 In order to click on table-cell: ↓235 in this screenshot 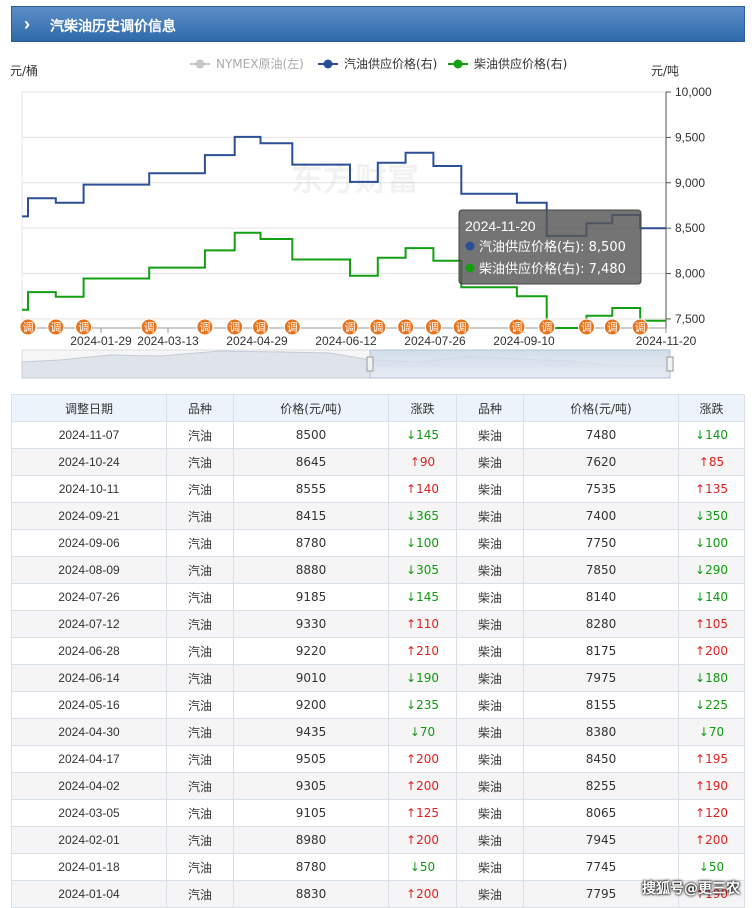, I will do `click(422, 705)`.